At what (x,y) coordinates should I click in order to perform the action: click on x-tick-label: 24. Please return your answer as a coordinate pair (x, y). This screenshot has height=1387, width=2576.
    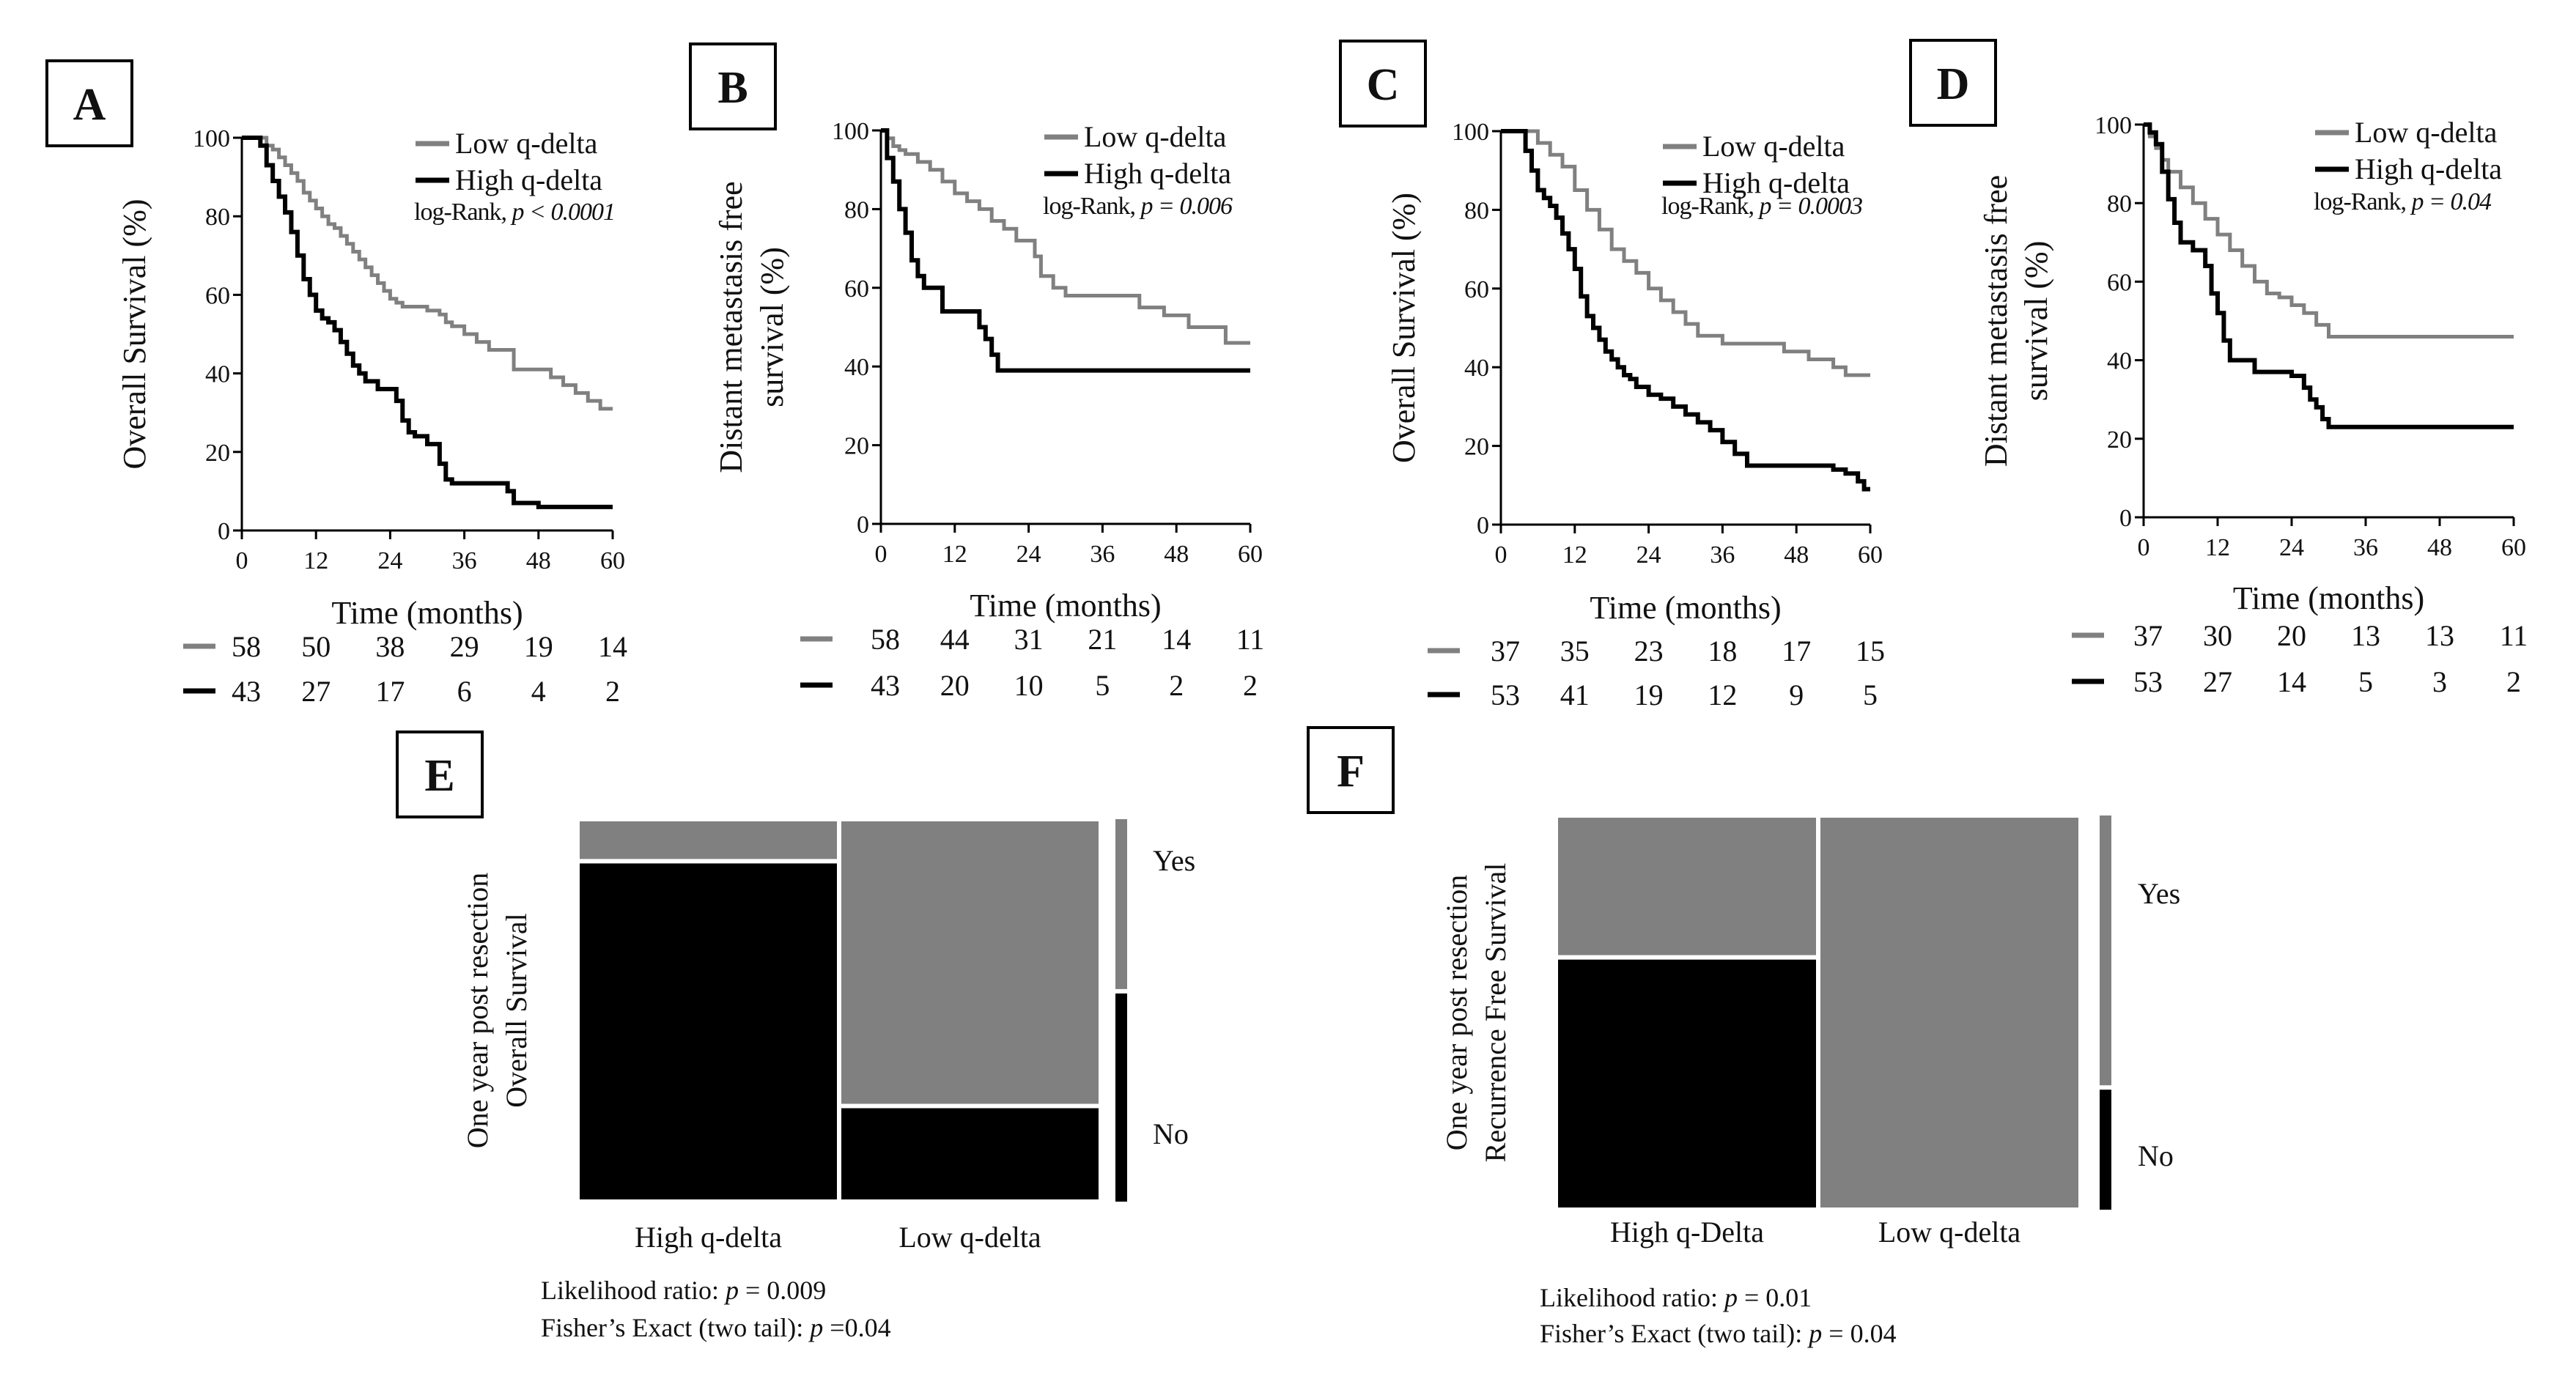
    Looking at the image, I should click on (2291, 548).